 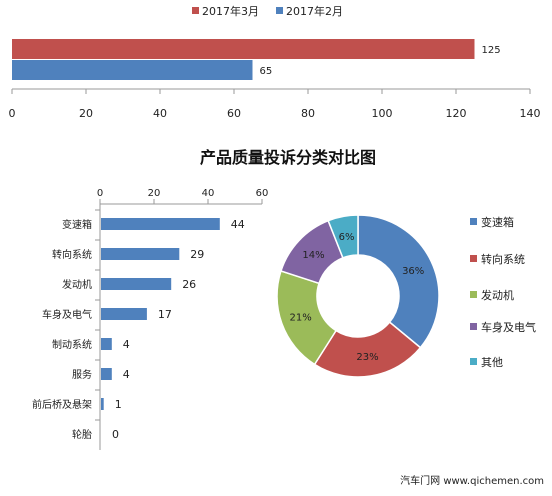 What do you see at coordinates (530, 113) in the screenshot?
I see `x-tick-label-7: 140` at bounding box center [530, 113].